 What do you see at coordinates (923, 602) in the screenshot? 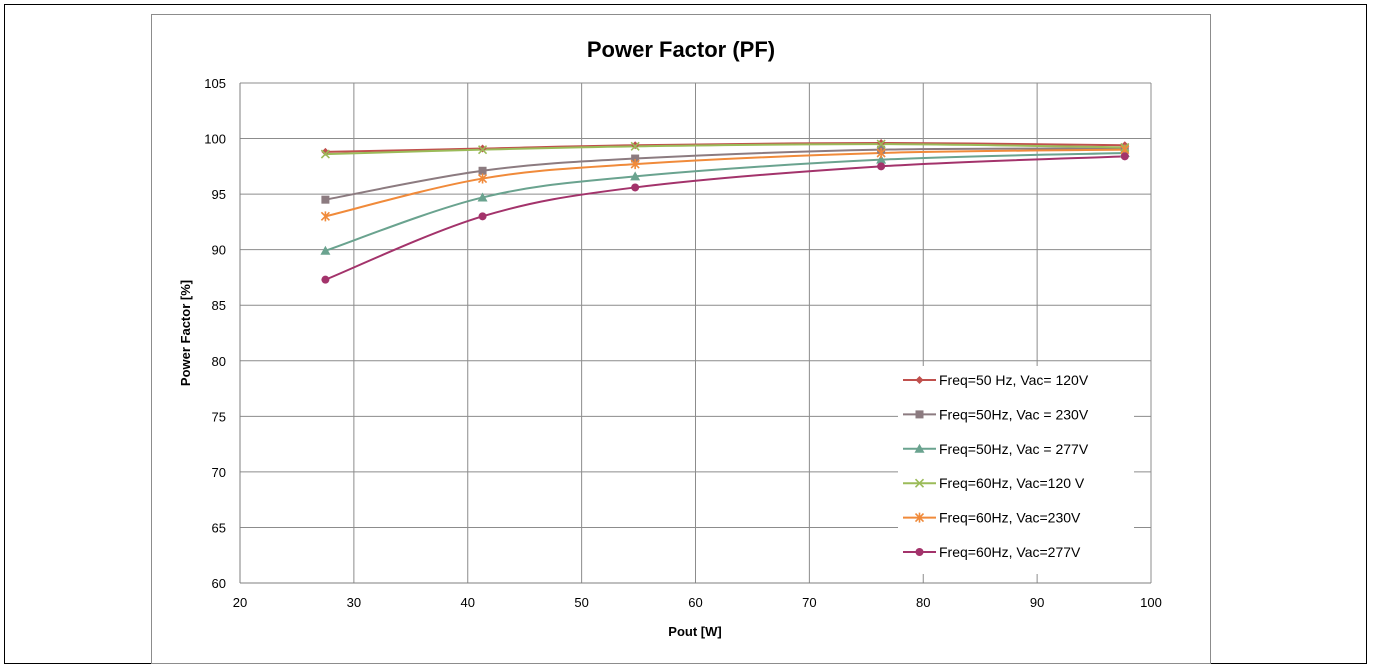
I see `x-tick-label: 80` at bounding box center [923, 602].